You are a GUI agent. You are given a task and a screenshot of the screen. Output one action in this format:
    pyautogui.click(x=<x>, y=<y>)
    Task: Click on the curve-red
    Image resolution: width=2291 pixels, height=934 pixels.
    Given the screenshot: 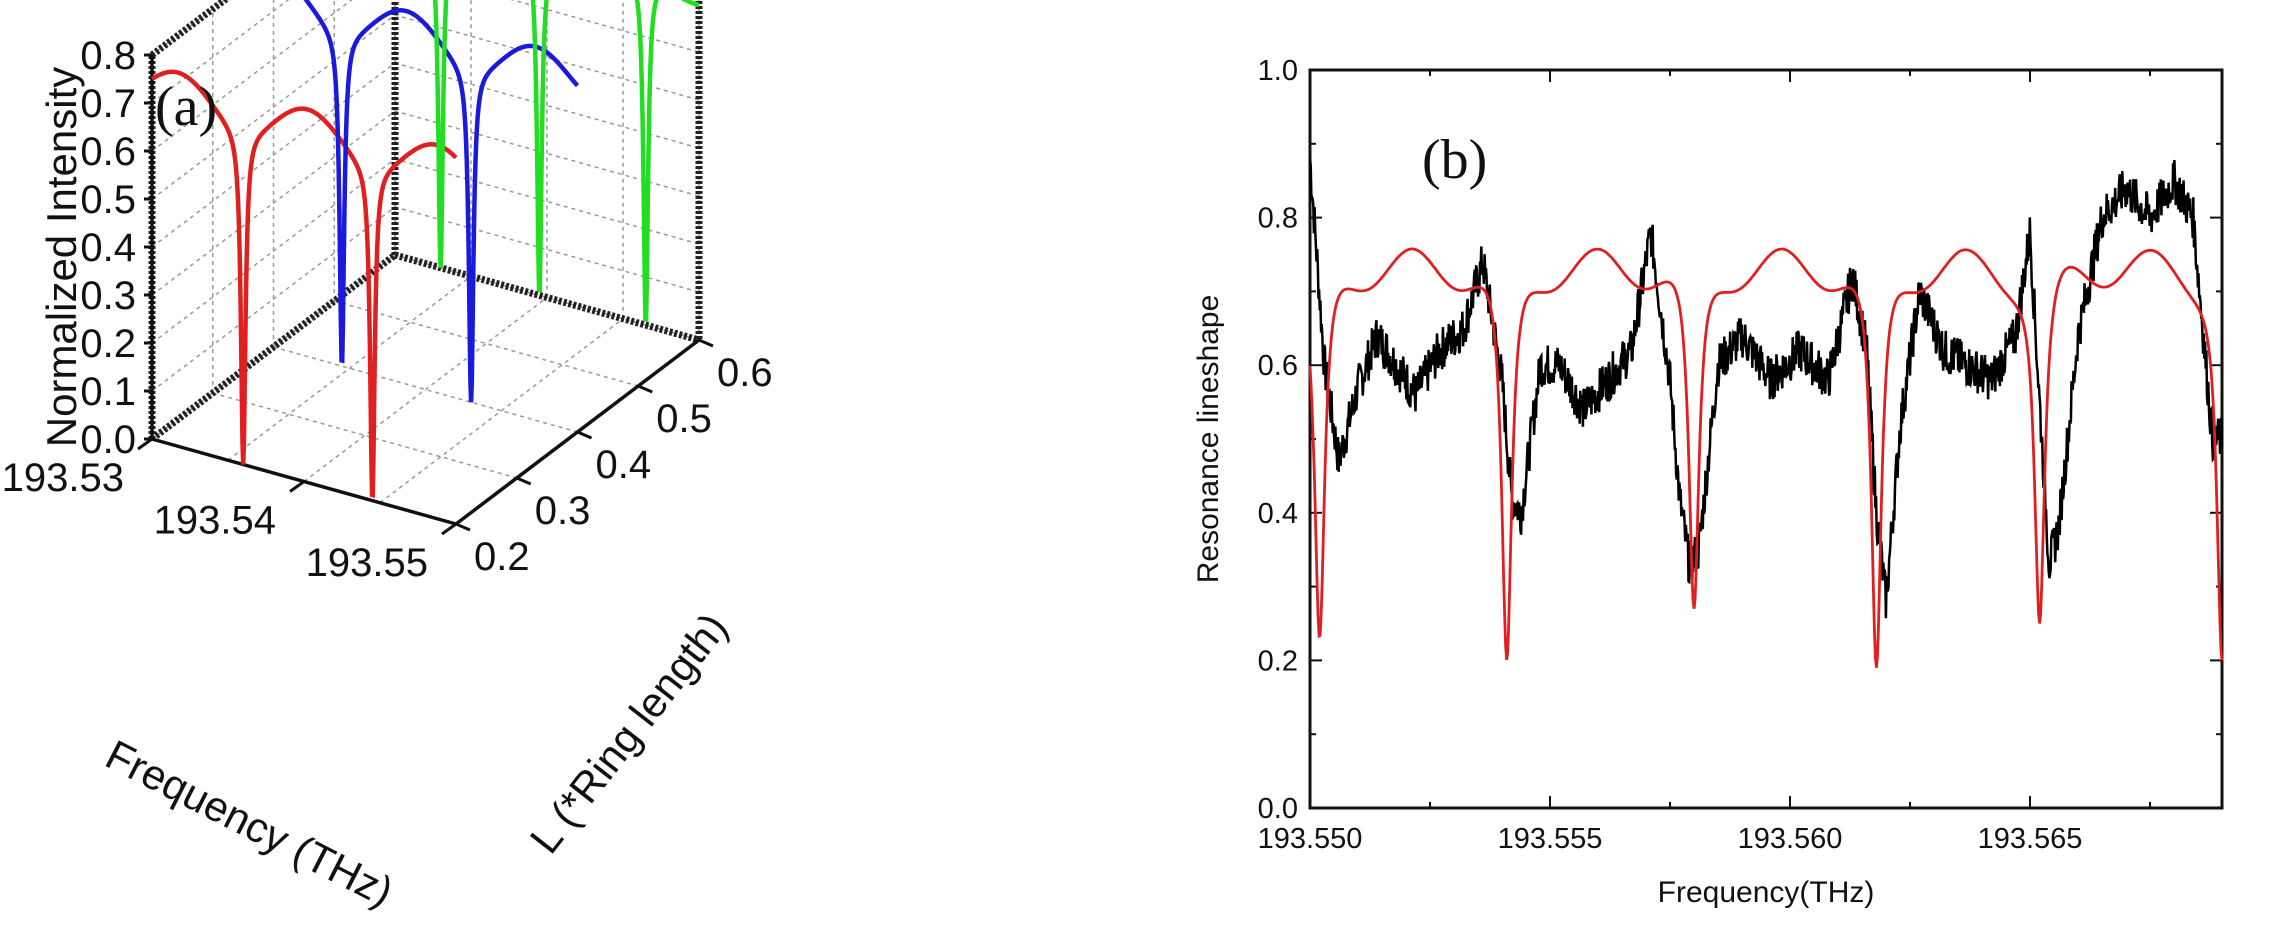 What is the action you would take?
    pyautogui.click(x=304, y=284)
    